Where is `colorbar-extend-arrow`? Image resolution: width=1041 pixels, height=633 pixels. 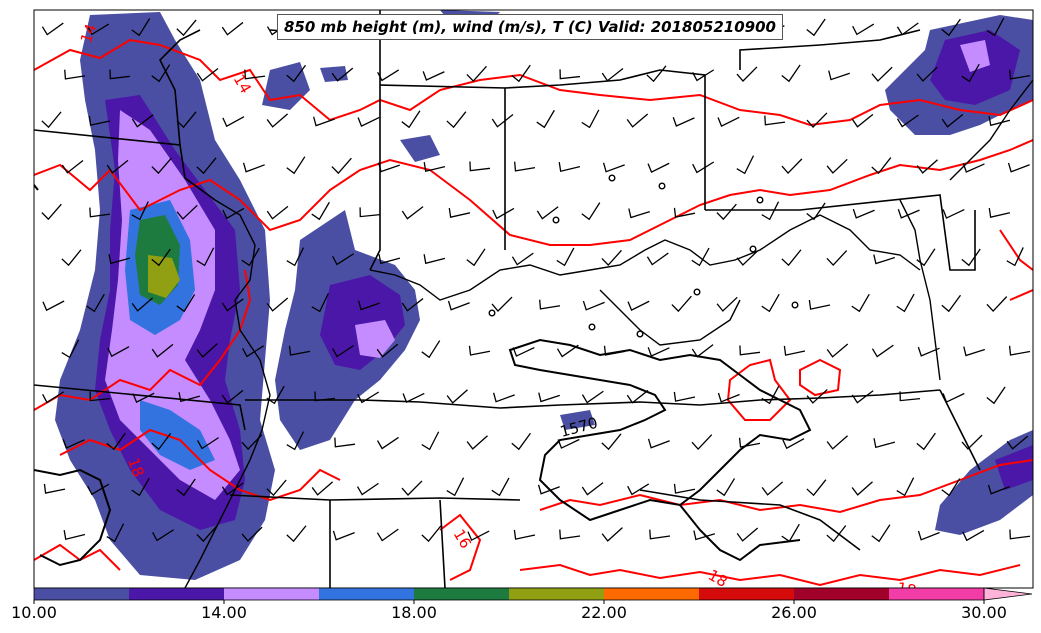
colorbar-extend-arrow is located at coordinates (1008, 594).